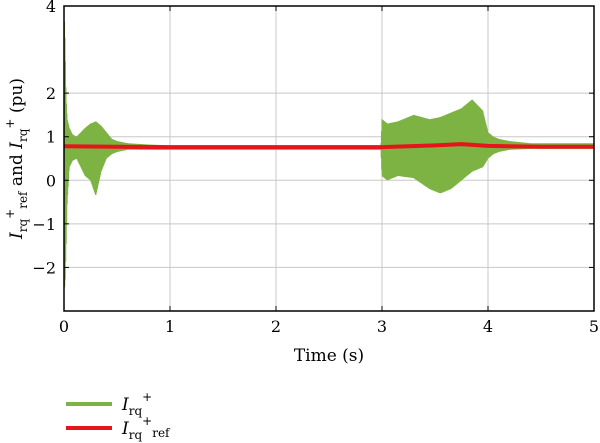  Describe the element at coordinates (161, 433) in the screenshot. I see `legend-ref-sub2: ref` at that location.